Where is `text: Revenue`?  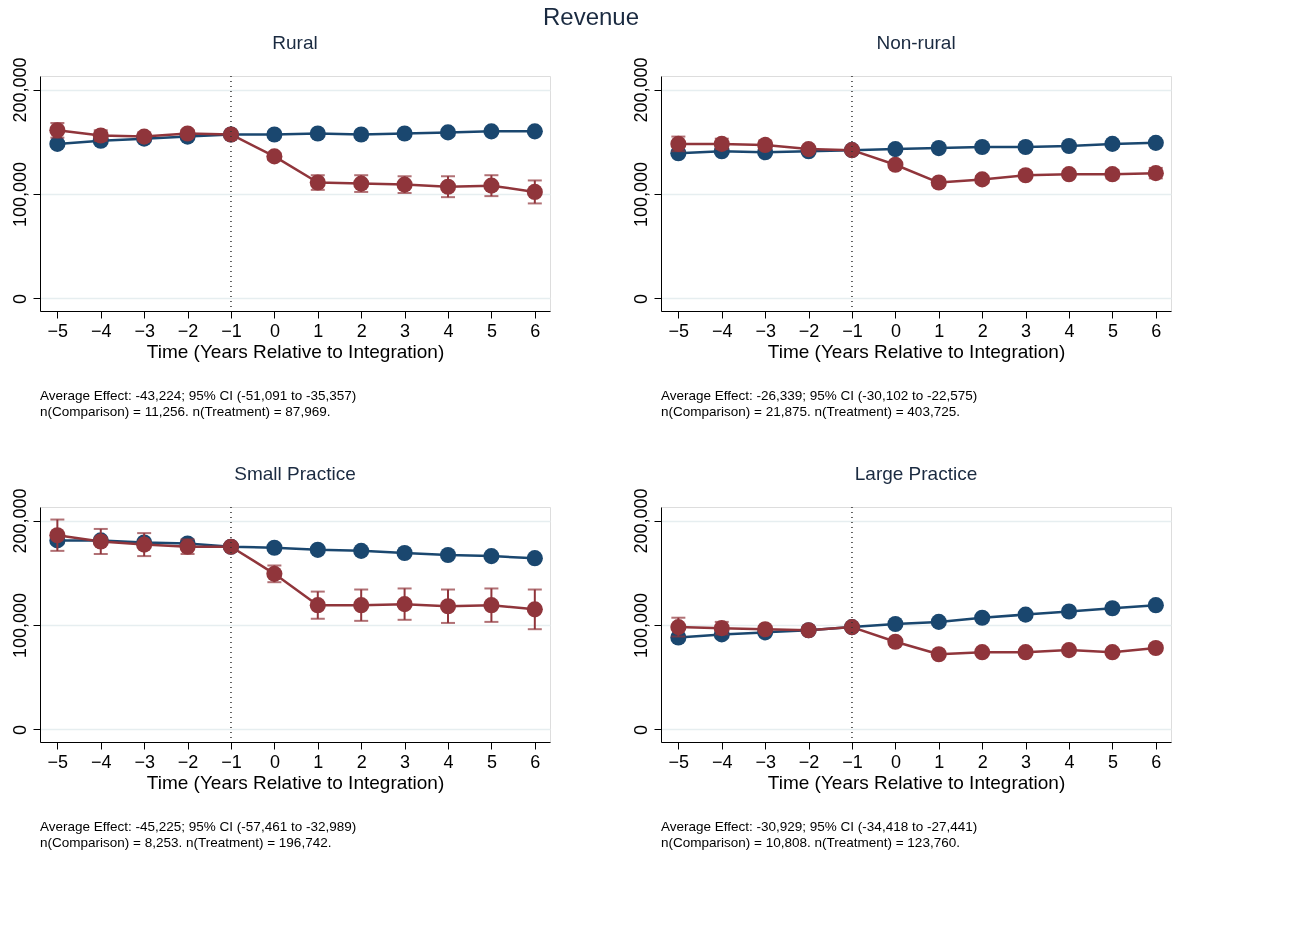
text: Revenue is located at coordinates (591, 16).